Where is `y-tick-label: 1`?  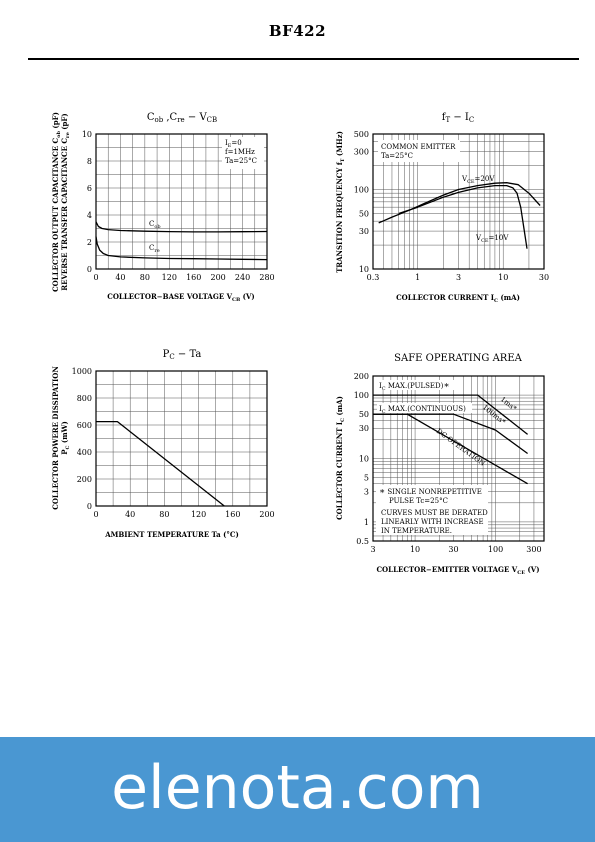 y-tick-label: 1 is located at coordinates (366, 522).